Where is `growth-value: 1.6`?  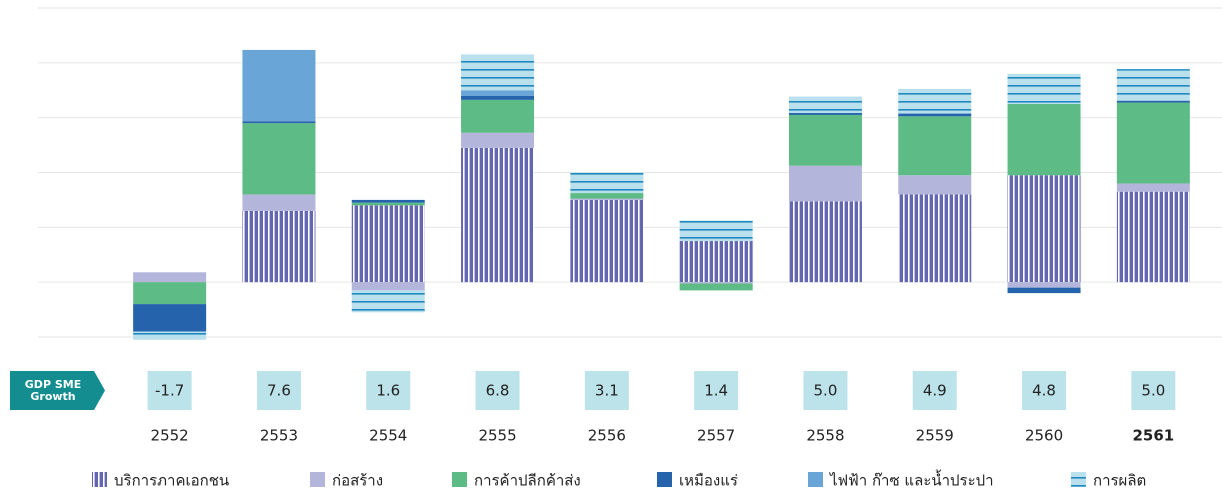
growth-value: 1.6 is located at coordinates (388, 391).